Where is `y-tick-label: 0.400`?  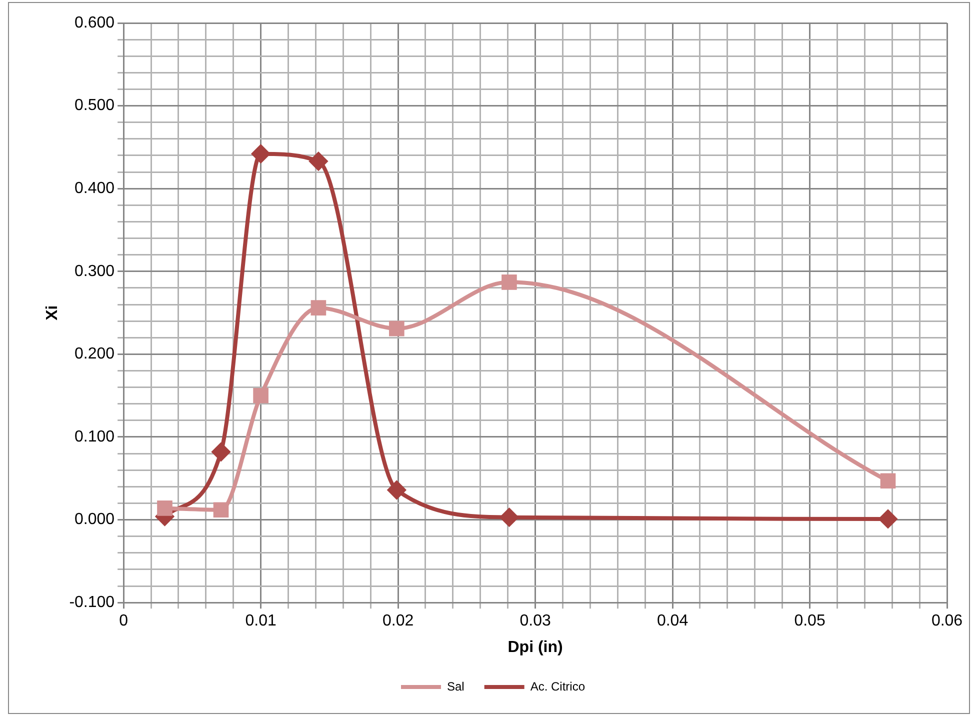
y-tick-label: 0.400 is located at coordinates (94, 189).